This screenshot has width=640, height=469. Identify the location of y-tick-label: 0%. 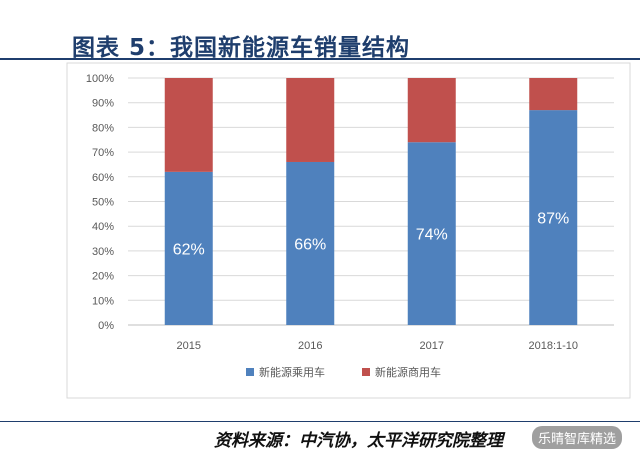
(106, 326).